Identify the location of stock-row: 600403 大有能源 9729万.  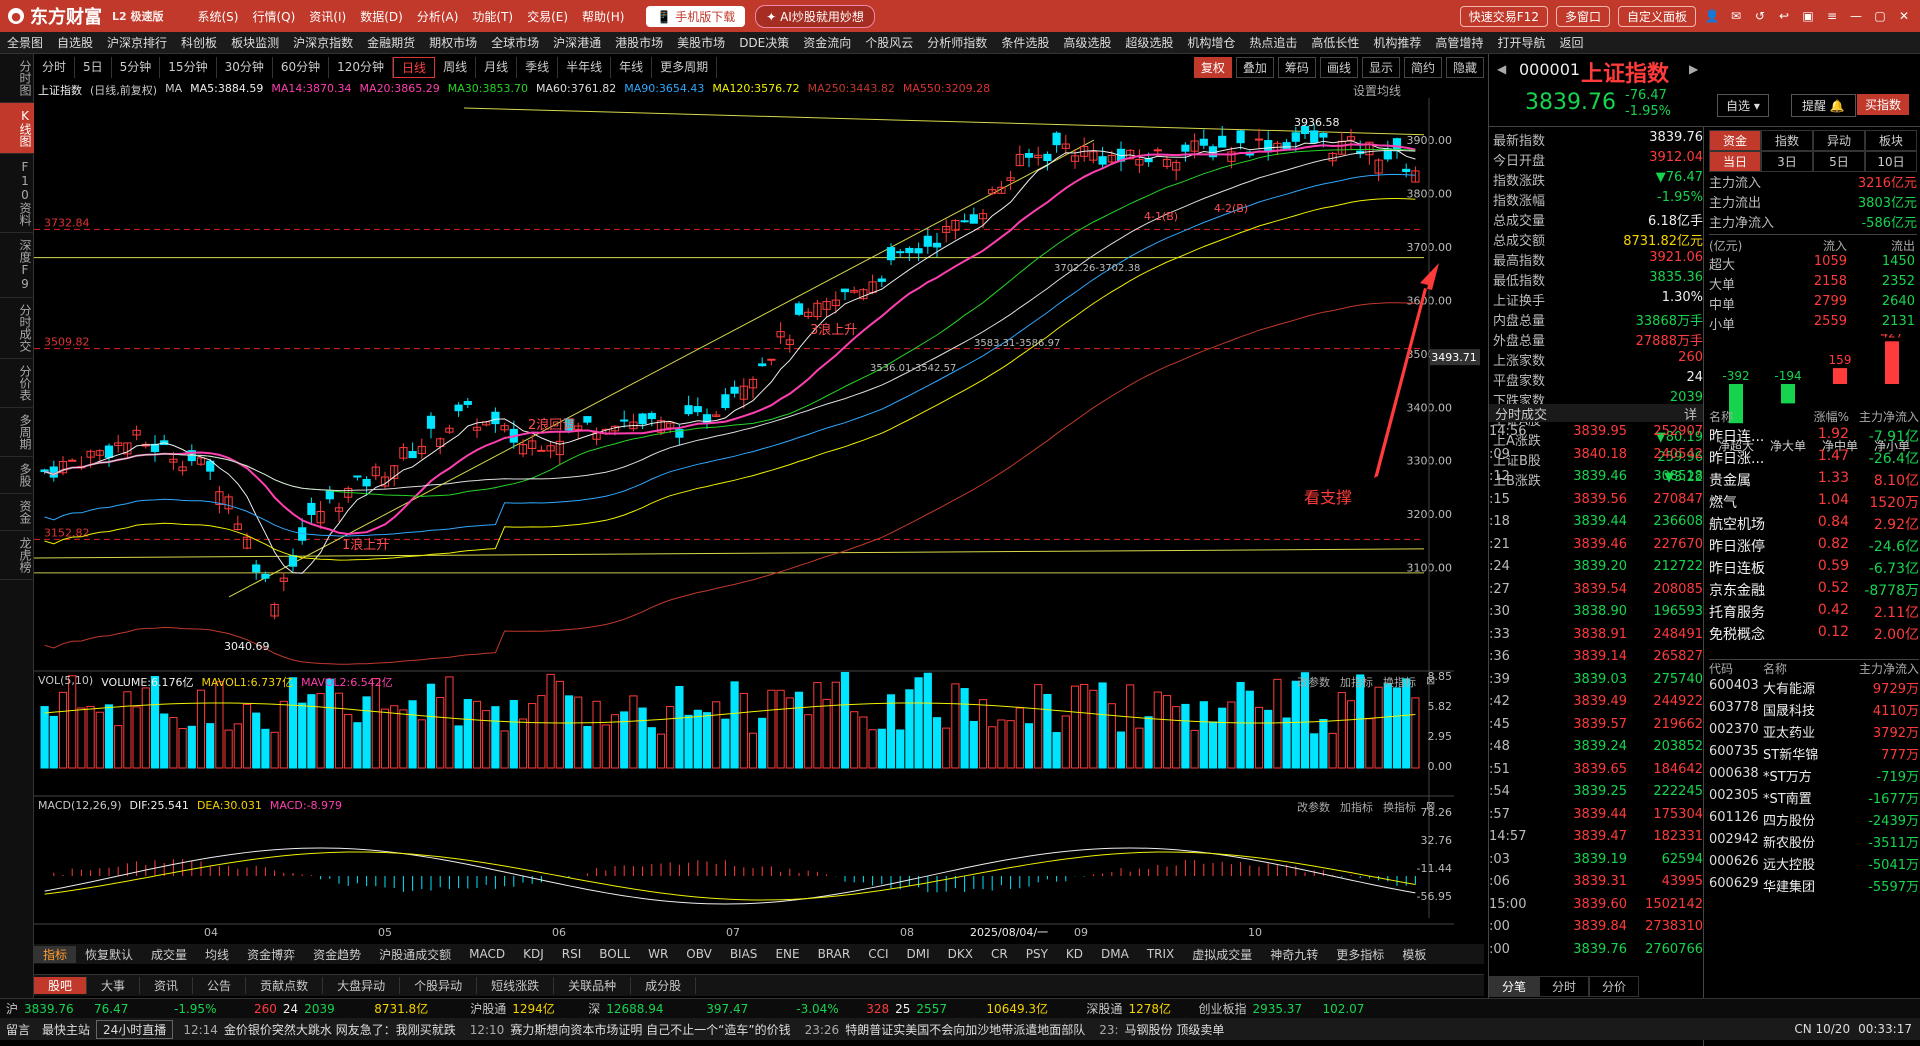
(1814, 689).